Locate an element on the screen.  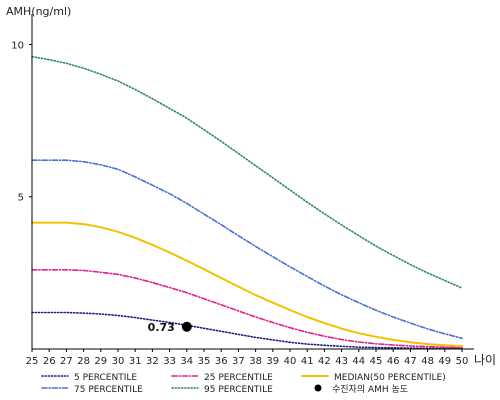
x-tick-label: 47 is located at coordinates (410, 361).